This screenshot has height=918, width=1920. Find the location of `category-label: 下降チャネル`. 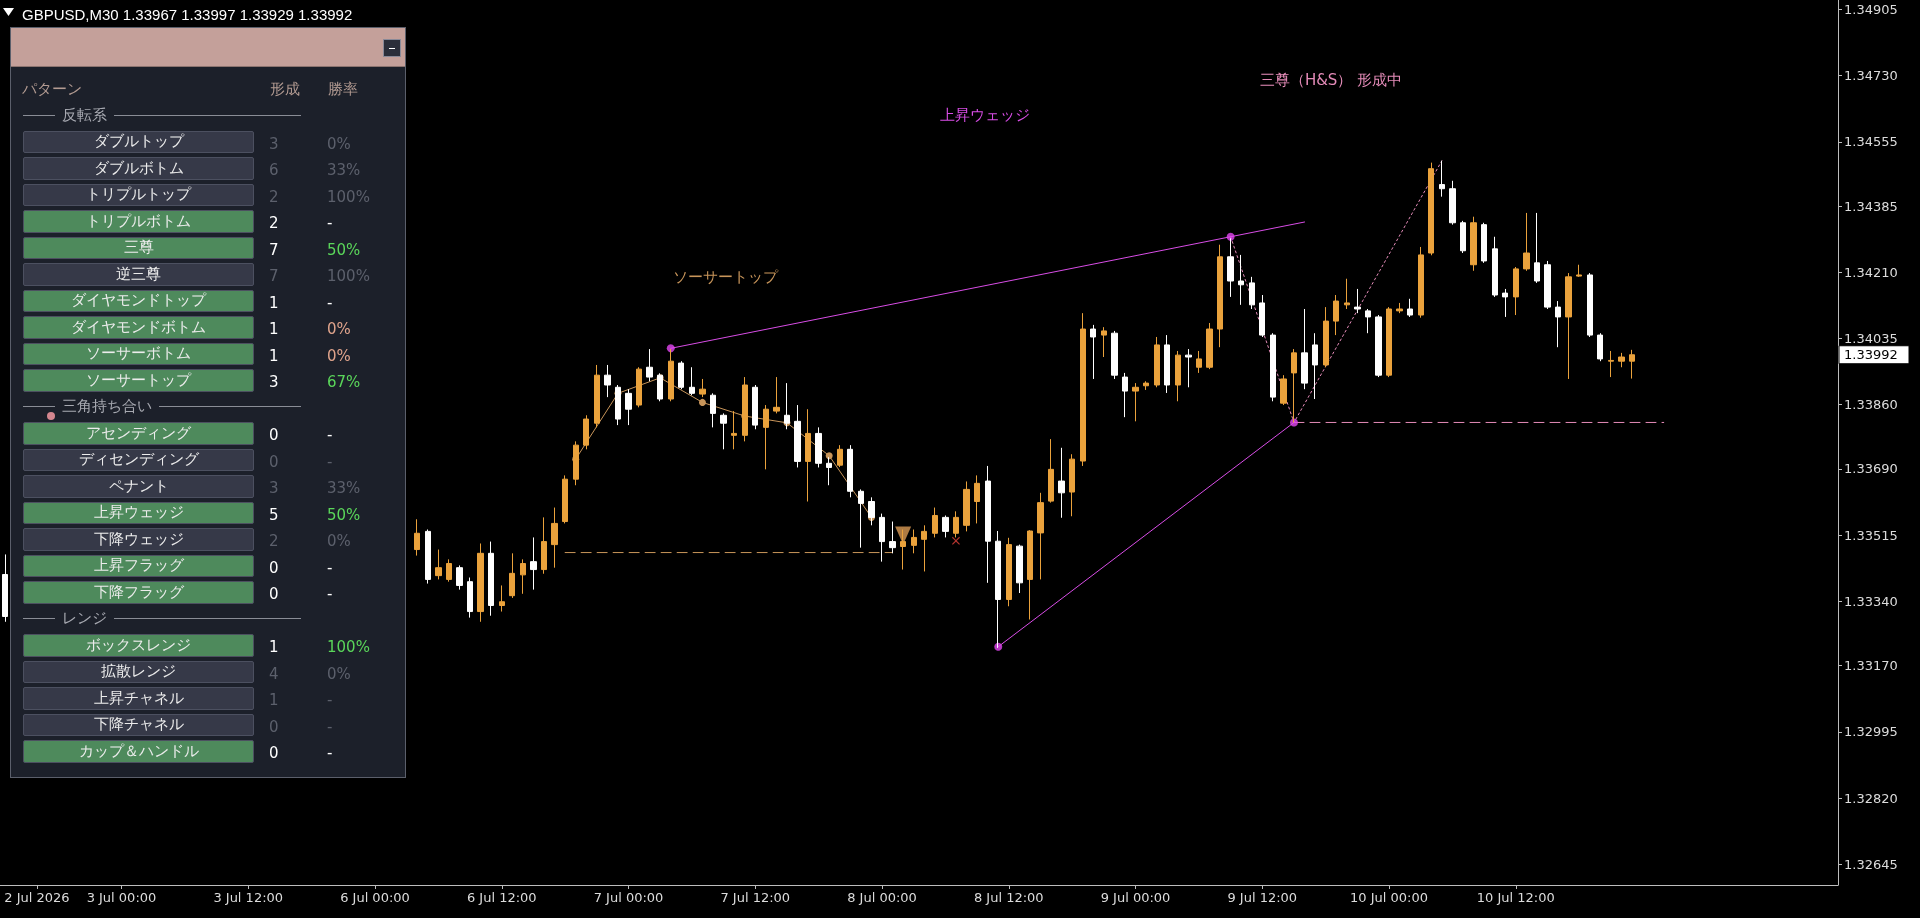

category-label: 下降チャネル is located at coordinates (138, 724).